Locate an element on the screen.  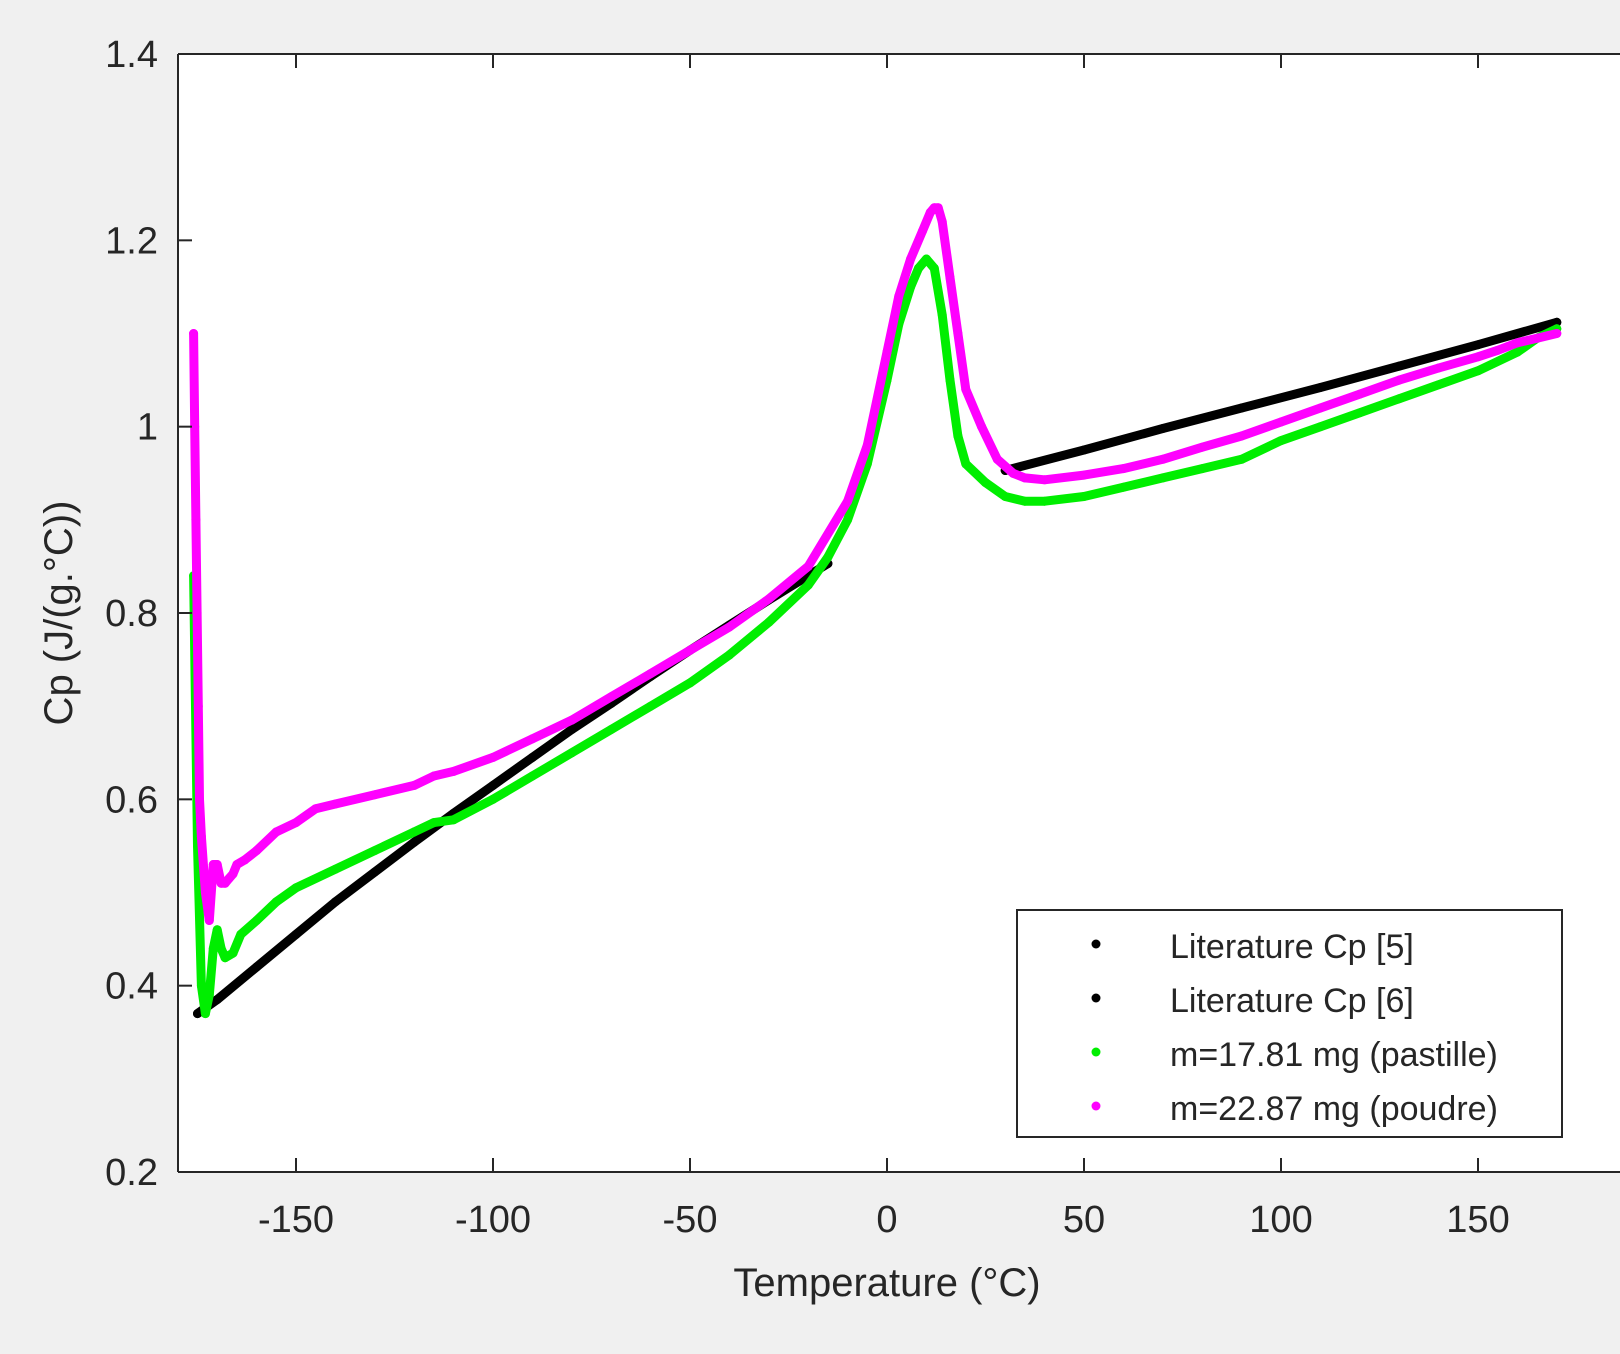
x-tick-label: -100 is located at coordinates (493, 1220).